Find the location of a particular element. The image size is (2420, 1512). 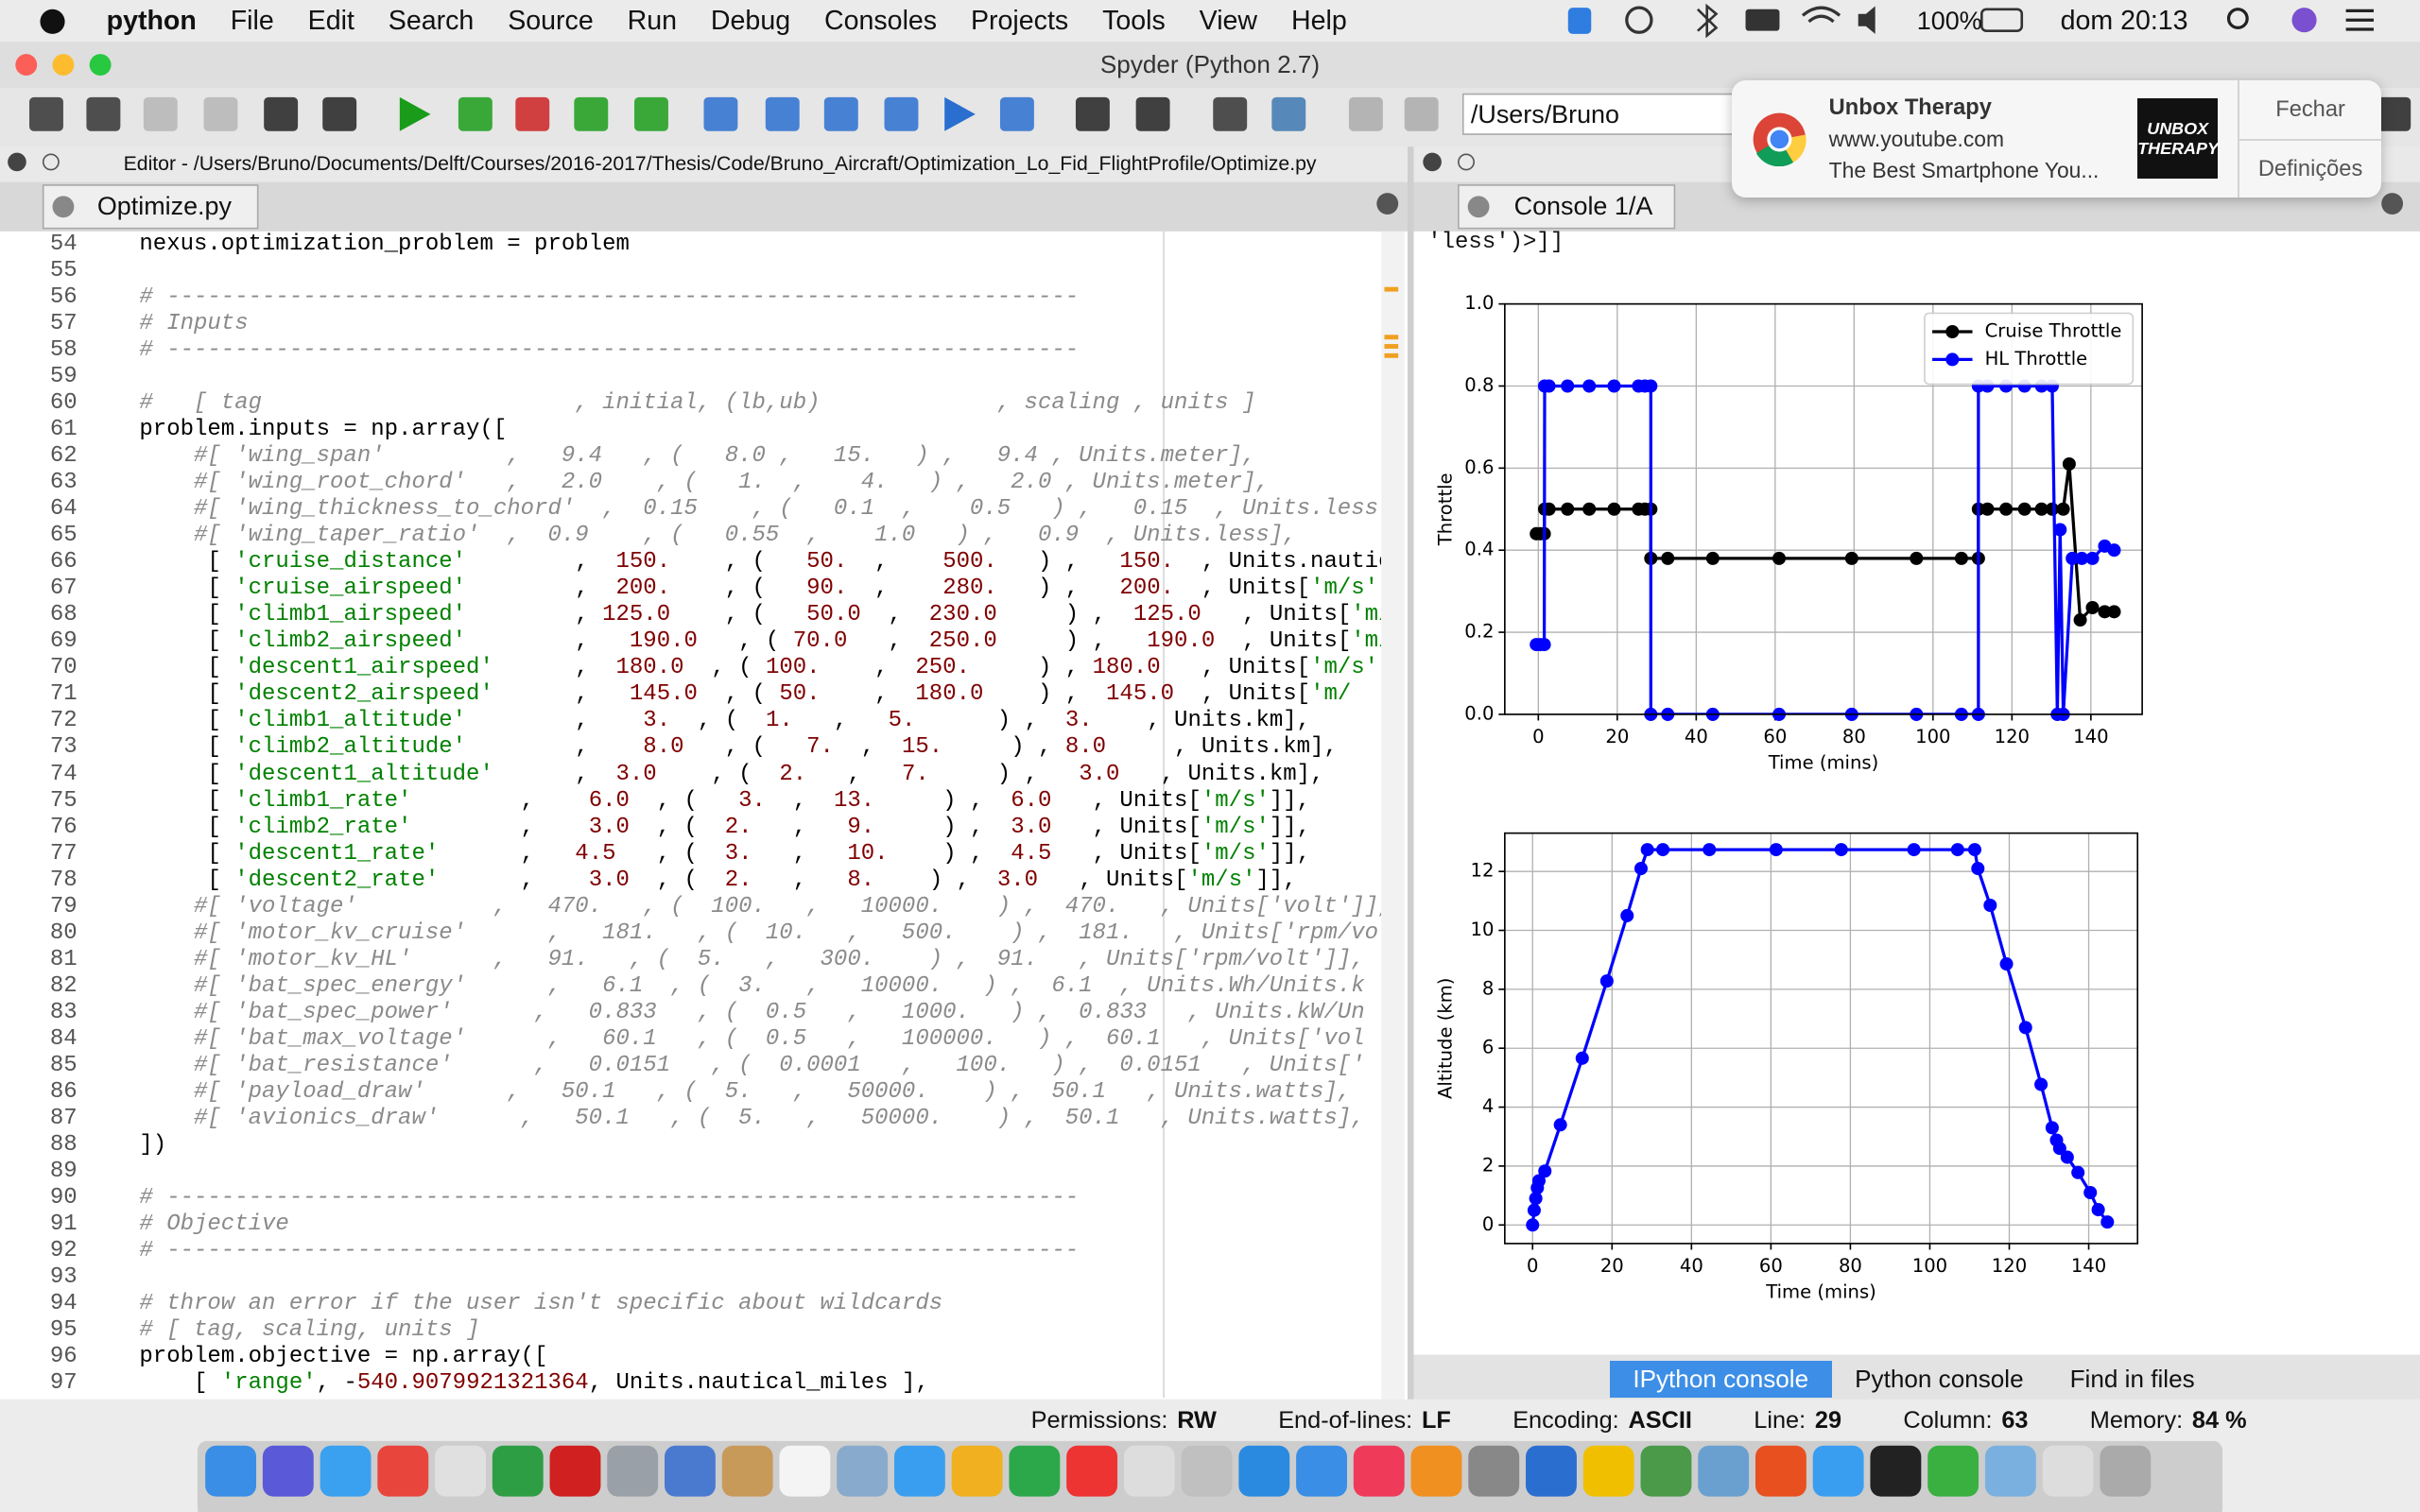

menu-item: Source is located at coordinates (551, 21).